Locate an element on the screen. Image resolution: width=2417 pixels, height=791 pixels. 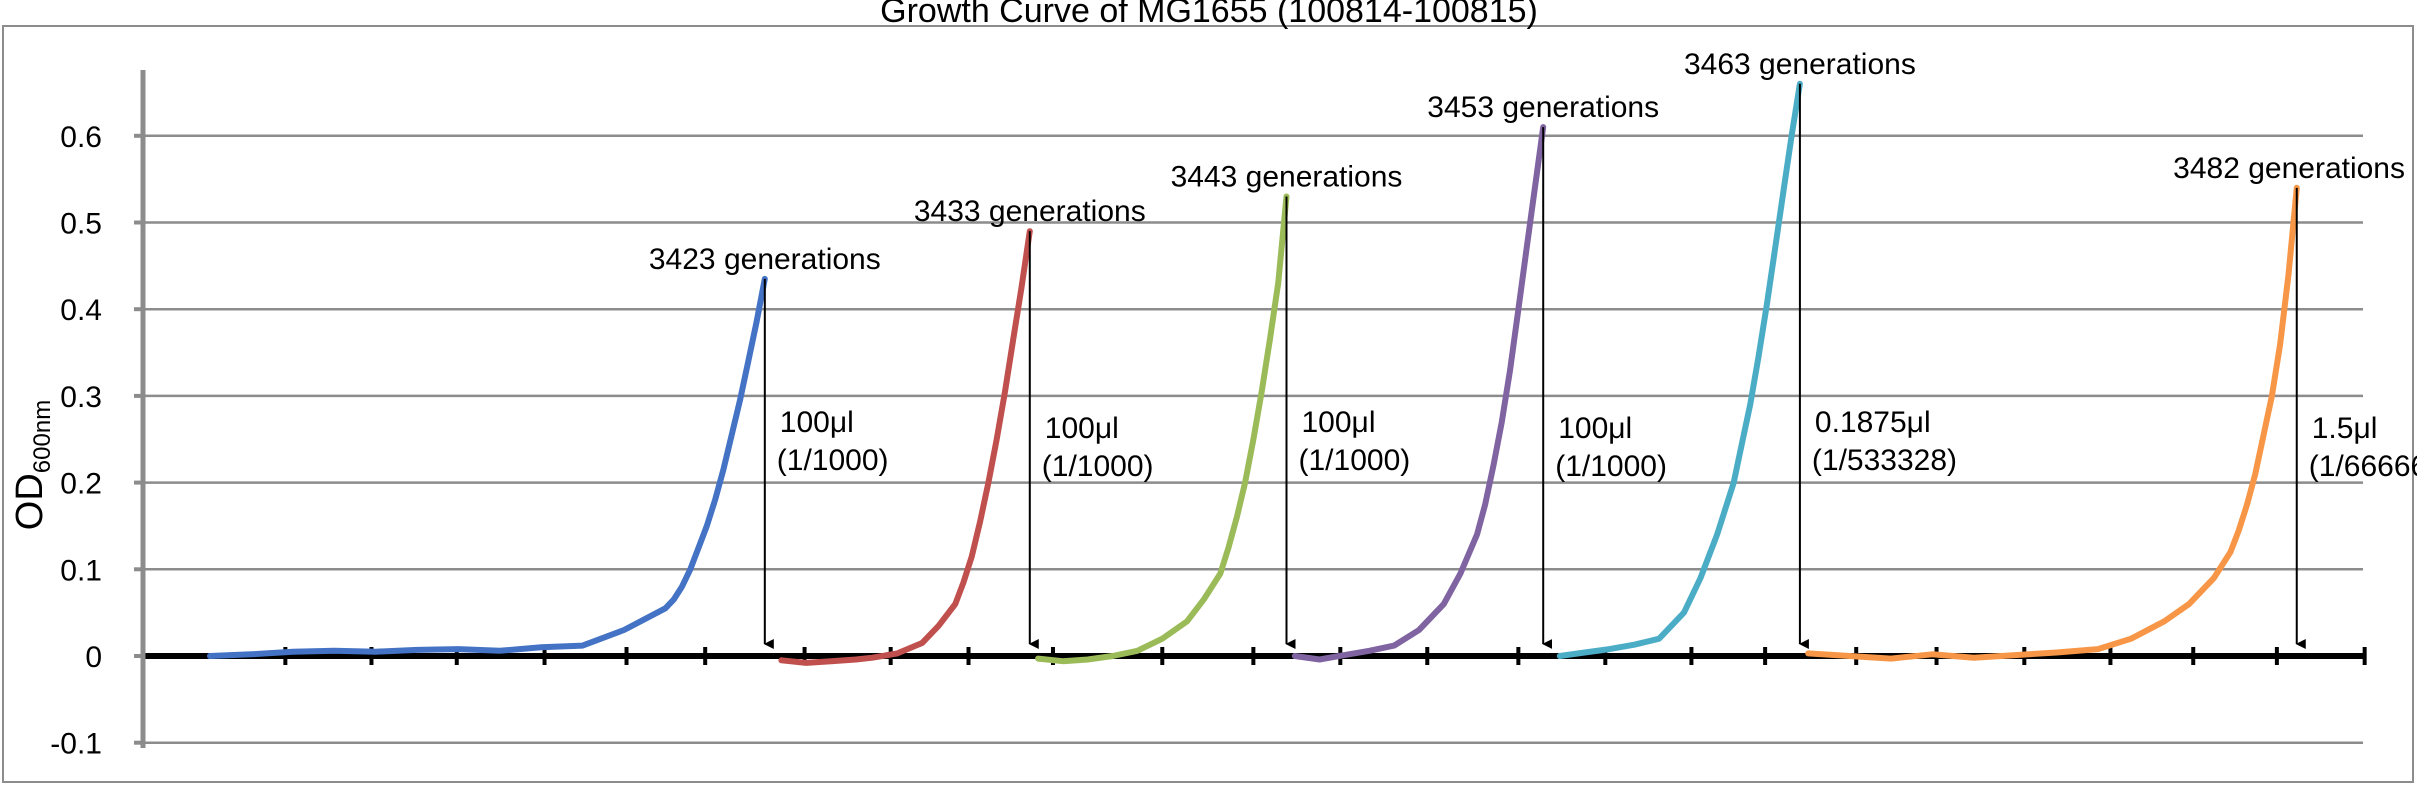
dilution-label: (1/66666) is located at coordinates (2363, 466).